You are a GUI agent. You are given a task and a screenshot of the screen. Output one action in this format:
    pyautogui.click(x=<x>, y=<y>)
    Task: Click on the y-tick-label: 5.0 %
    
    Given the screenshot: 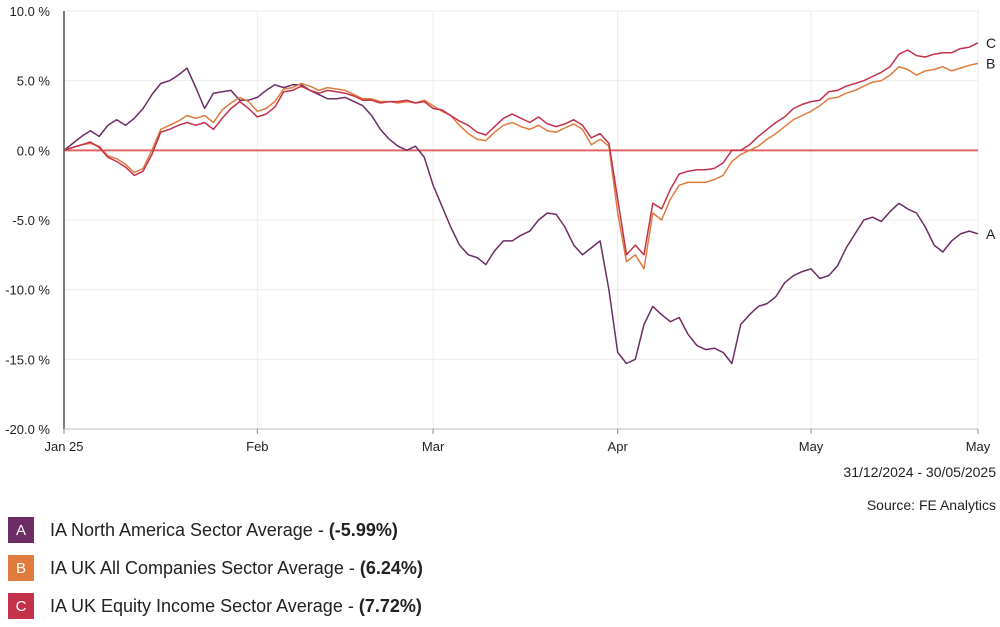 What is the action you would take?
    pyautogui.click(x=34, y=81)
    